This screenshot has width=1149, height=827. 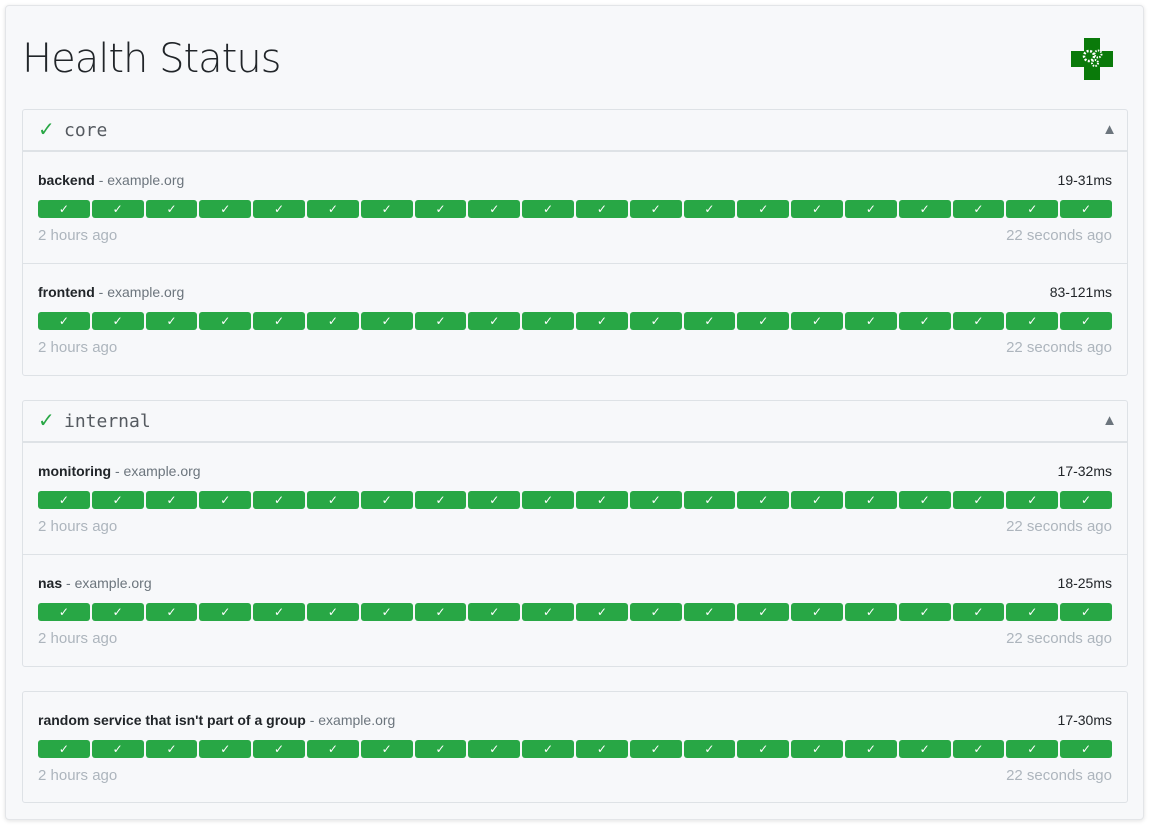 What do you see at coordinates (575, 422) in the screenshot?
I see `group-header: ✓ internal ▲` at bounding box center [575, 422].